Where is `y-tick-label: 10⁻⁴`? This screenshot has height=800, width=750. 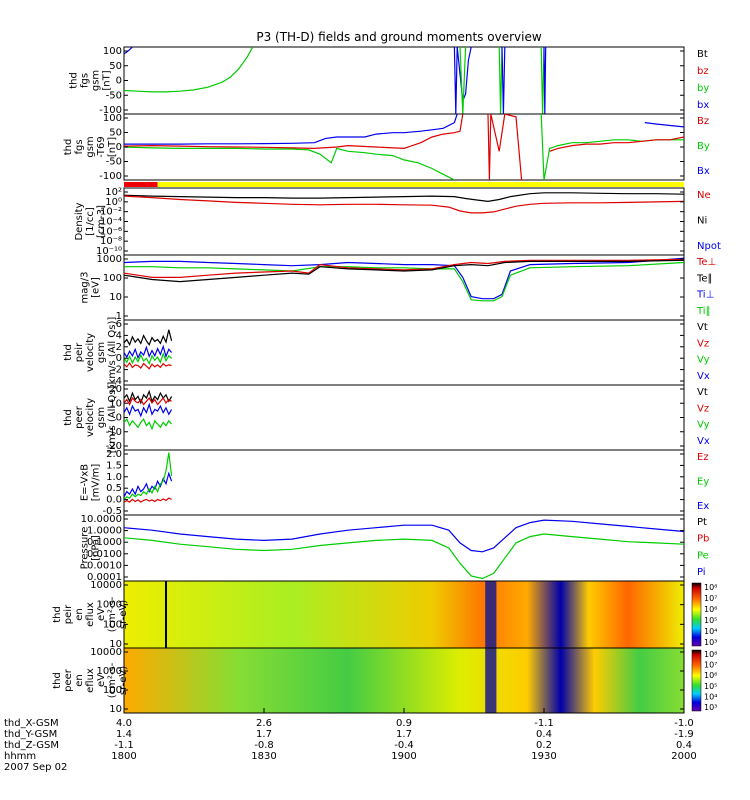
y-tick-label: 10⁻⁴ is located at coordinates (111, 222).